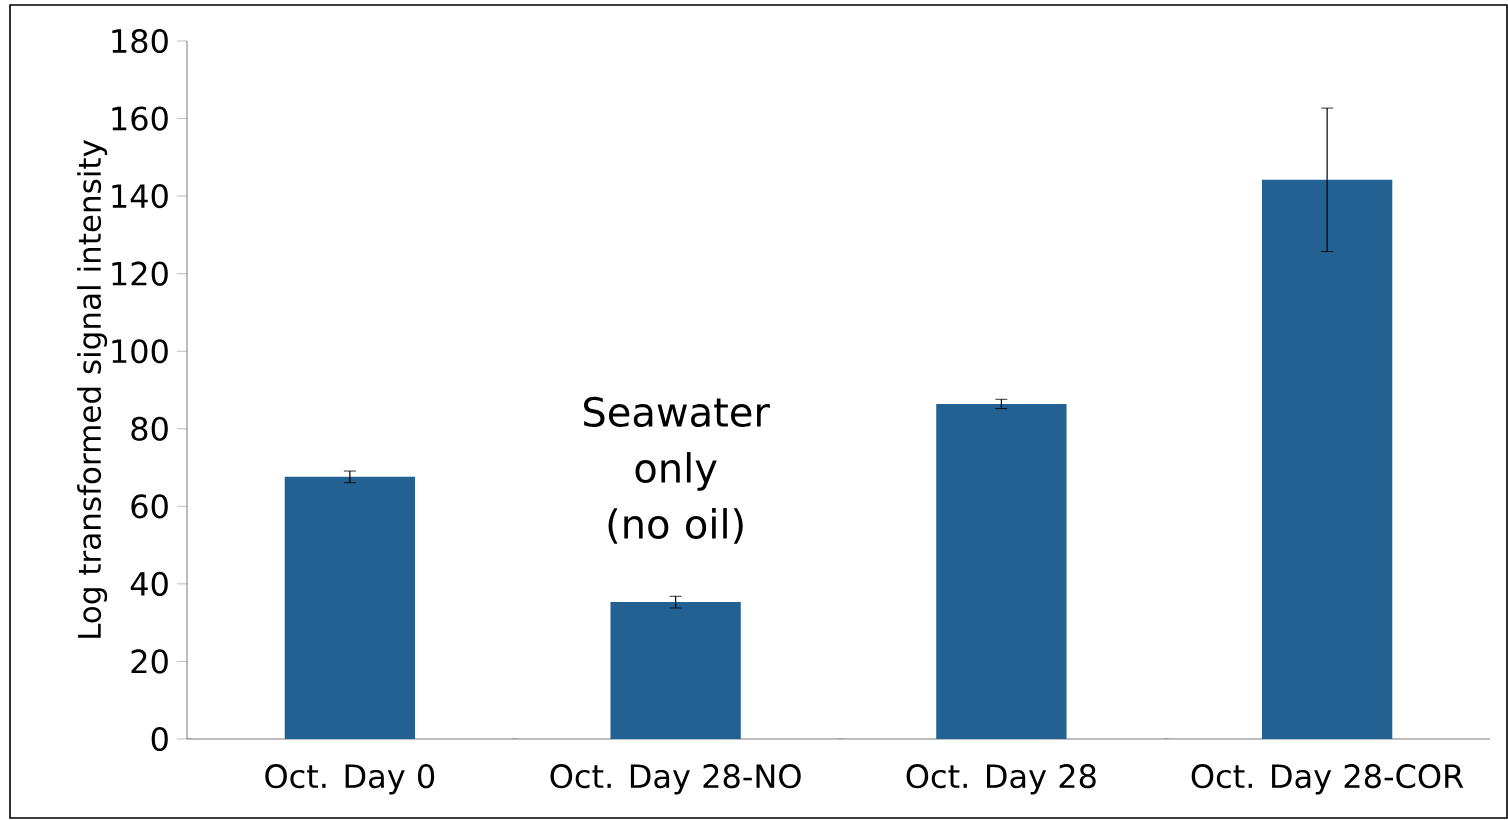 The height and width of the screenshot is (820, 1508). Describe the element at coordinates (149, 506) in the screenshot. I see `y-tick-label: 60` at that location.